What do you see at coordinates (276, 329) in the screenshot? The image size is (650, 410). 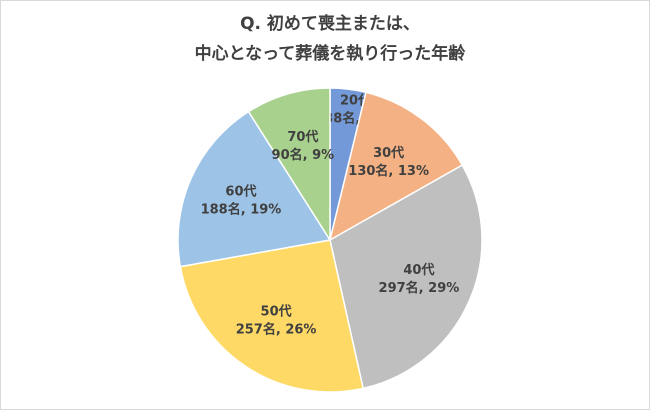 I see `slice-value-label: 257名, 26%` at bounding box center [276, 329].